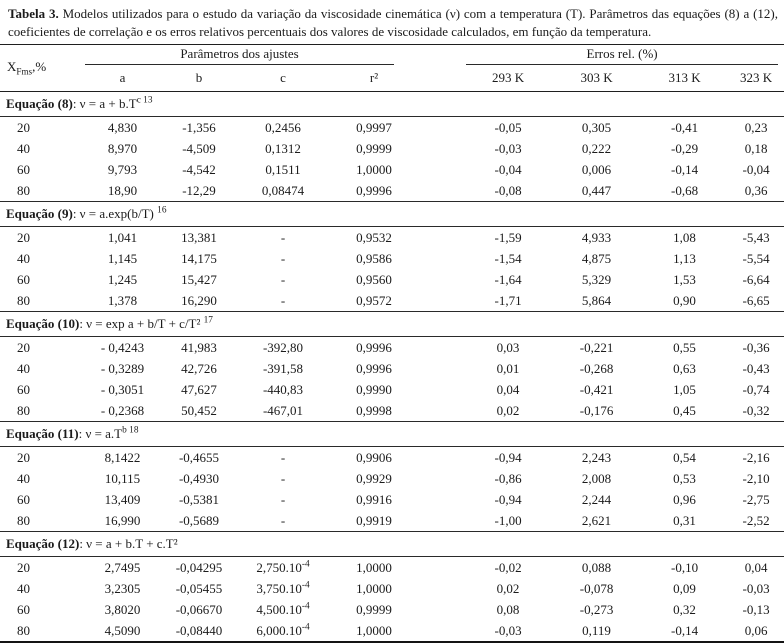  What do you see at coordinates (374, 389) in the screenshot?
I see `param-cell: 0,9990` at bounding box center [374, 389].